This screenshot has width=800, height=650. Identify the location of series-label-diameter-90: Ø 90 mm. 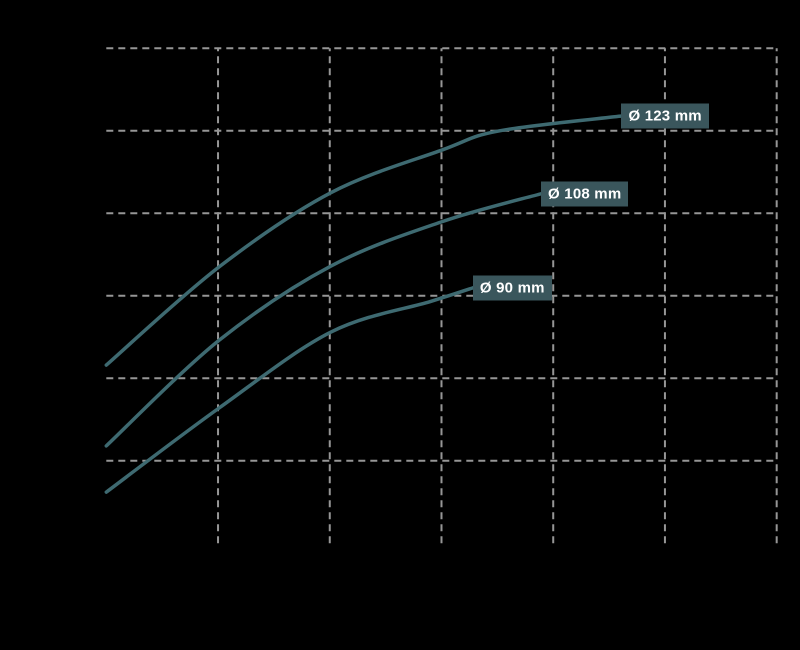
(512, 288).